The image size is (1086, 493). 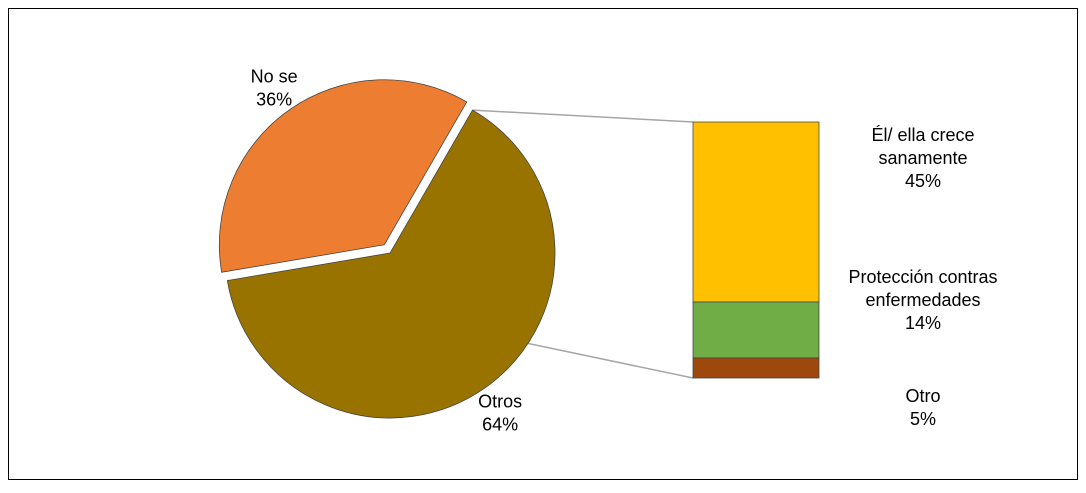 I want to click on slice-value-no-se: 36%, so click(x=274, y=99).